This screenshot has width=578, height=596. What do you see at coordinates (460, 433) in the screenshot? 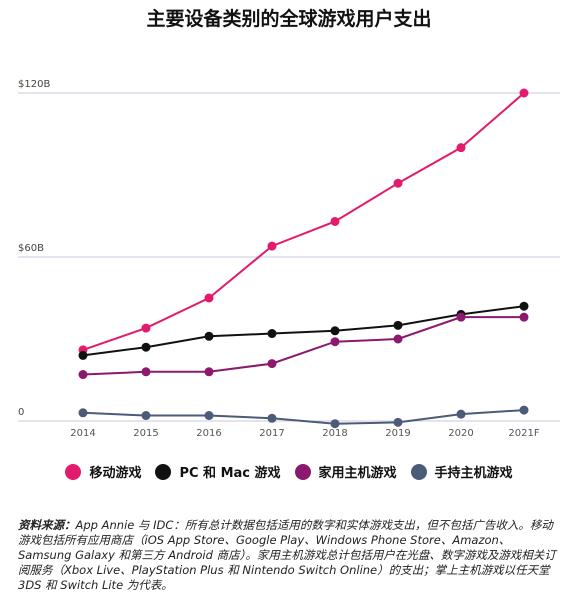
I see `x-tick-label: 2020` at bounding box center [460, 433].